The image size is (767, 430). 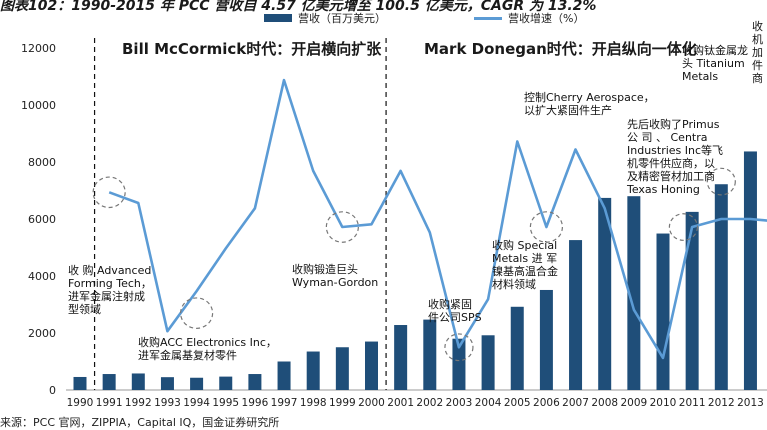 I want to click on y-tick-label: 10000, so click(x=38, y=105).